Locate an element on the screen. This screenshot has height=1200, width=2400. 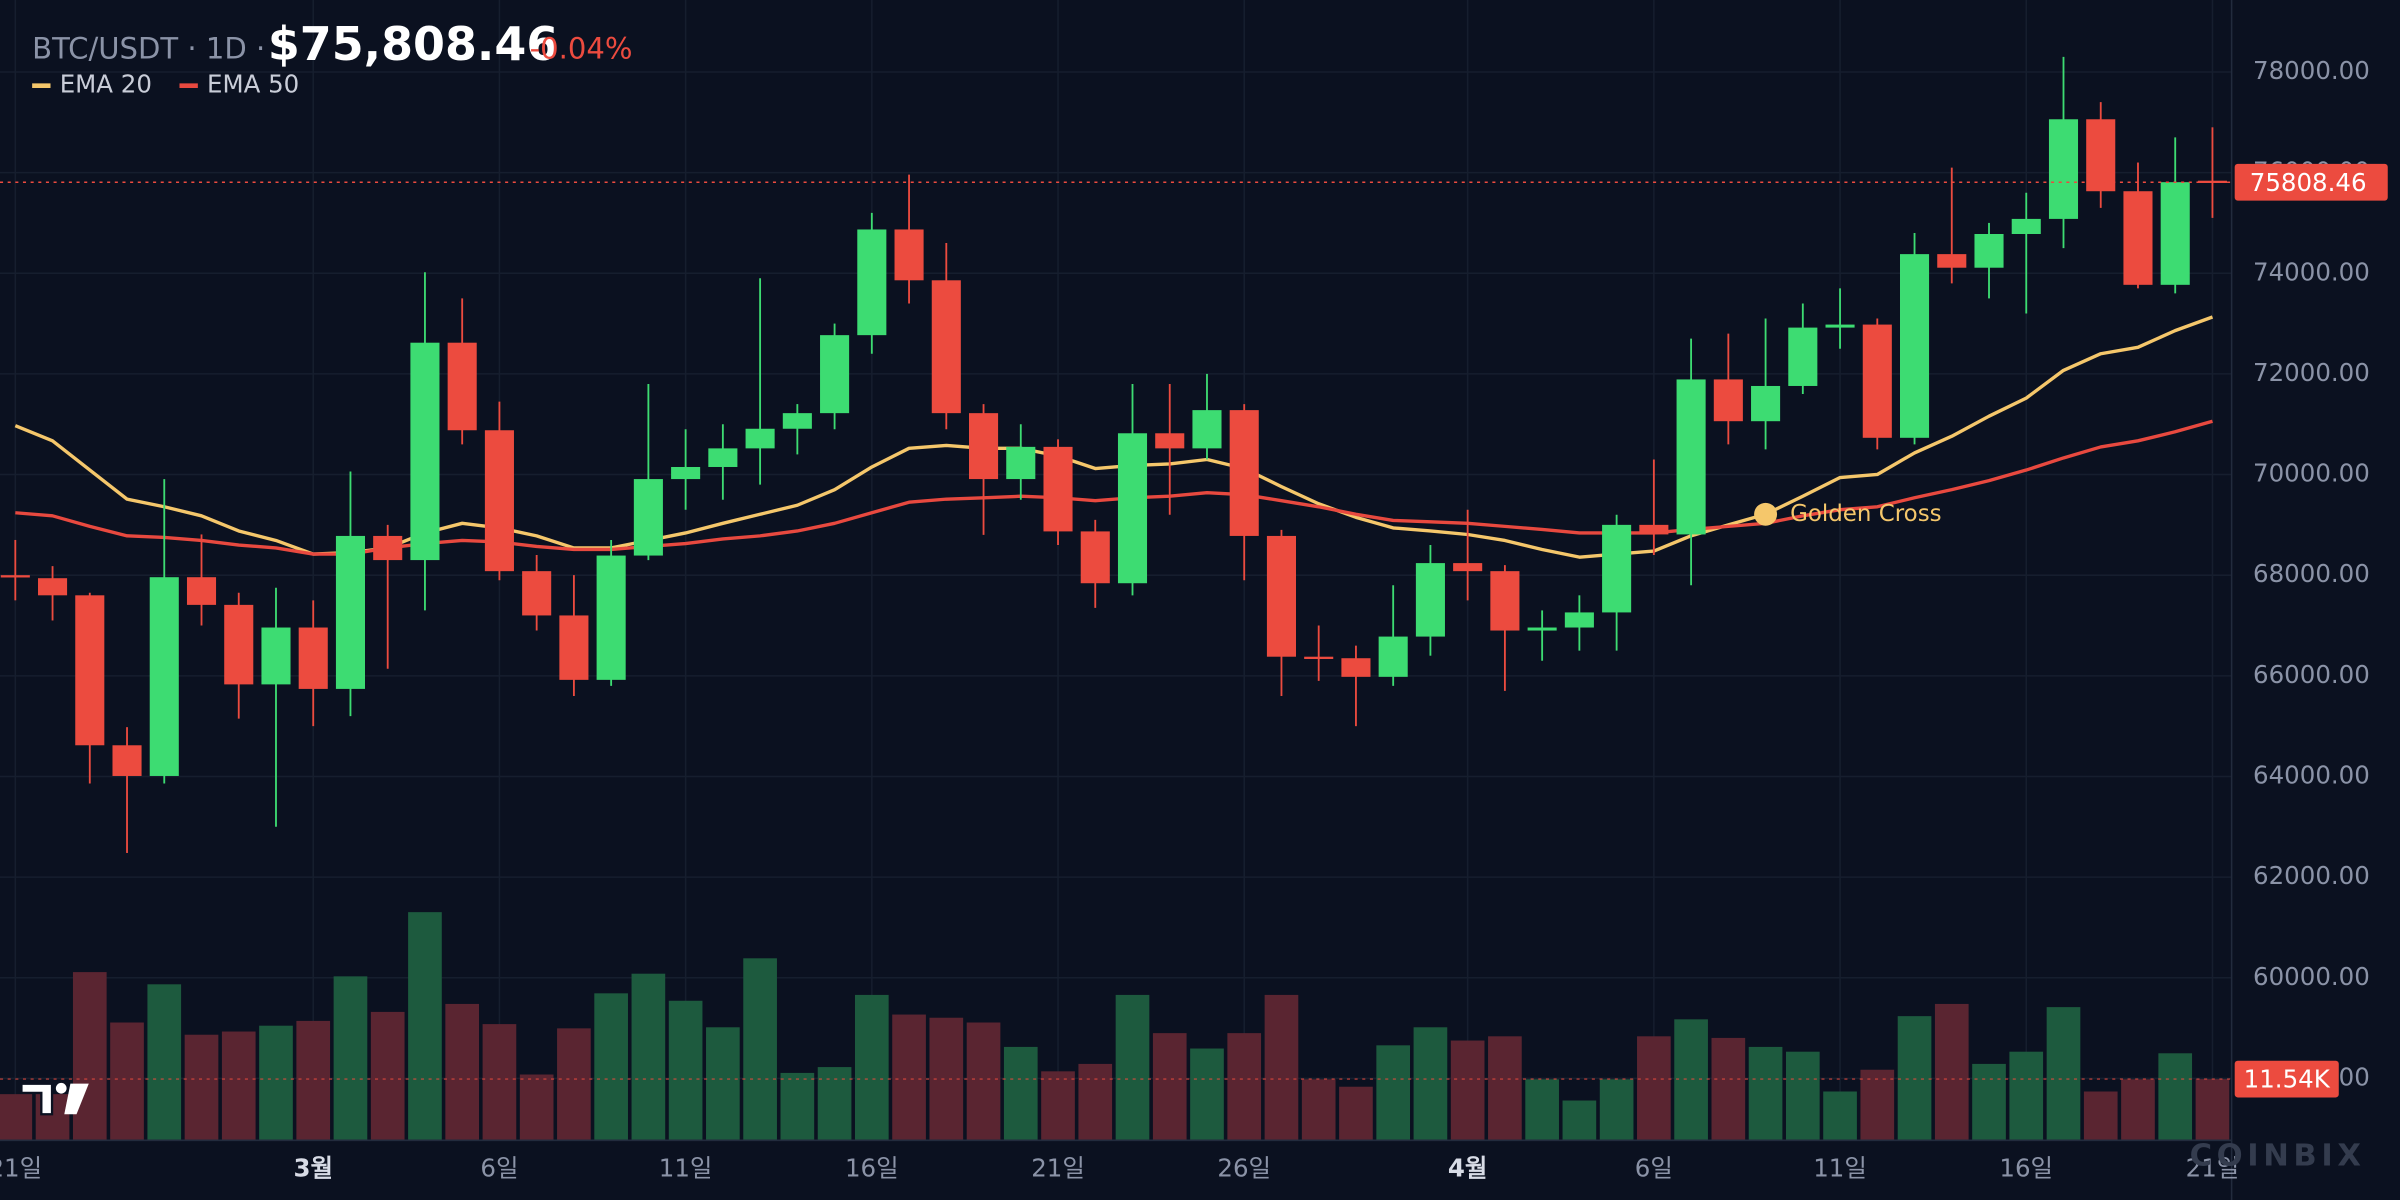
y-tick-label: 72000.00 is located at coordinates (2311, 372).